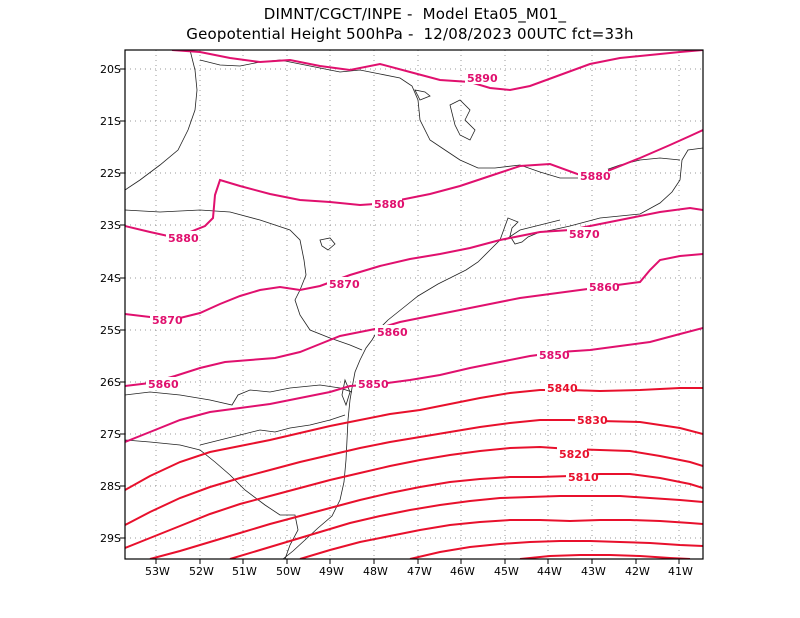 This screenshot has width=800, height=618. Describe the element at coordinates (462, 571) in the screenshot. I see `lon-tick-label: 46W` at that location.